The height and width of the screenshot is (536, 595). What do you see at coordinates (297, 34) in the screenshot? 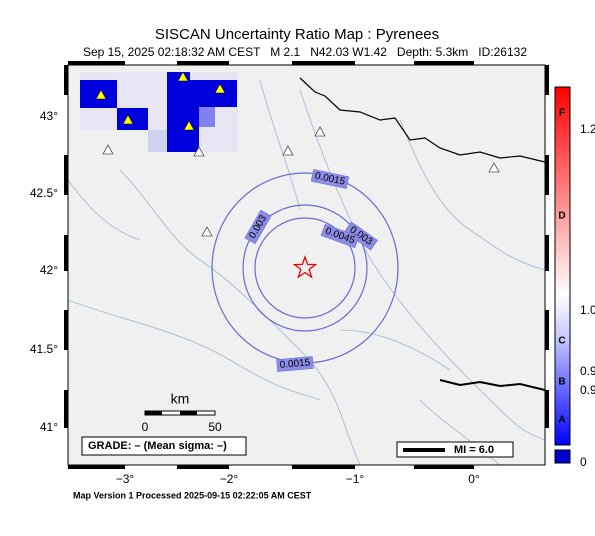
I see `title: SISCAN Uncertainty Ratio Map : Pyrenees` at bounding box center [297, 34].